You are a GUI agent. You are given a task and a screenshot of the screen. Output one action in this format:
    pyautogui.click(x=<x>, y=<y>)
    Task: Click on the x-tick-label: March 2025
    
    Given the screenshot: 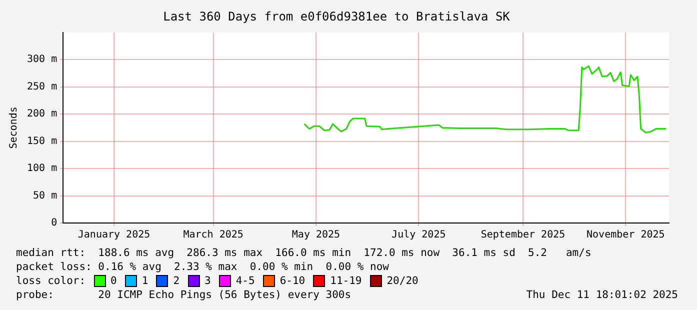 What is the action you would take?
    pyautogui.click(x=213, y=235)
    